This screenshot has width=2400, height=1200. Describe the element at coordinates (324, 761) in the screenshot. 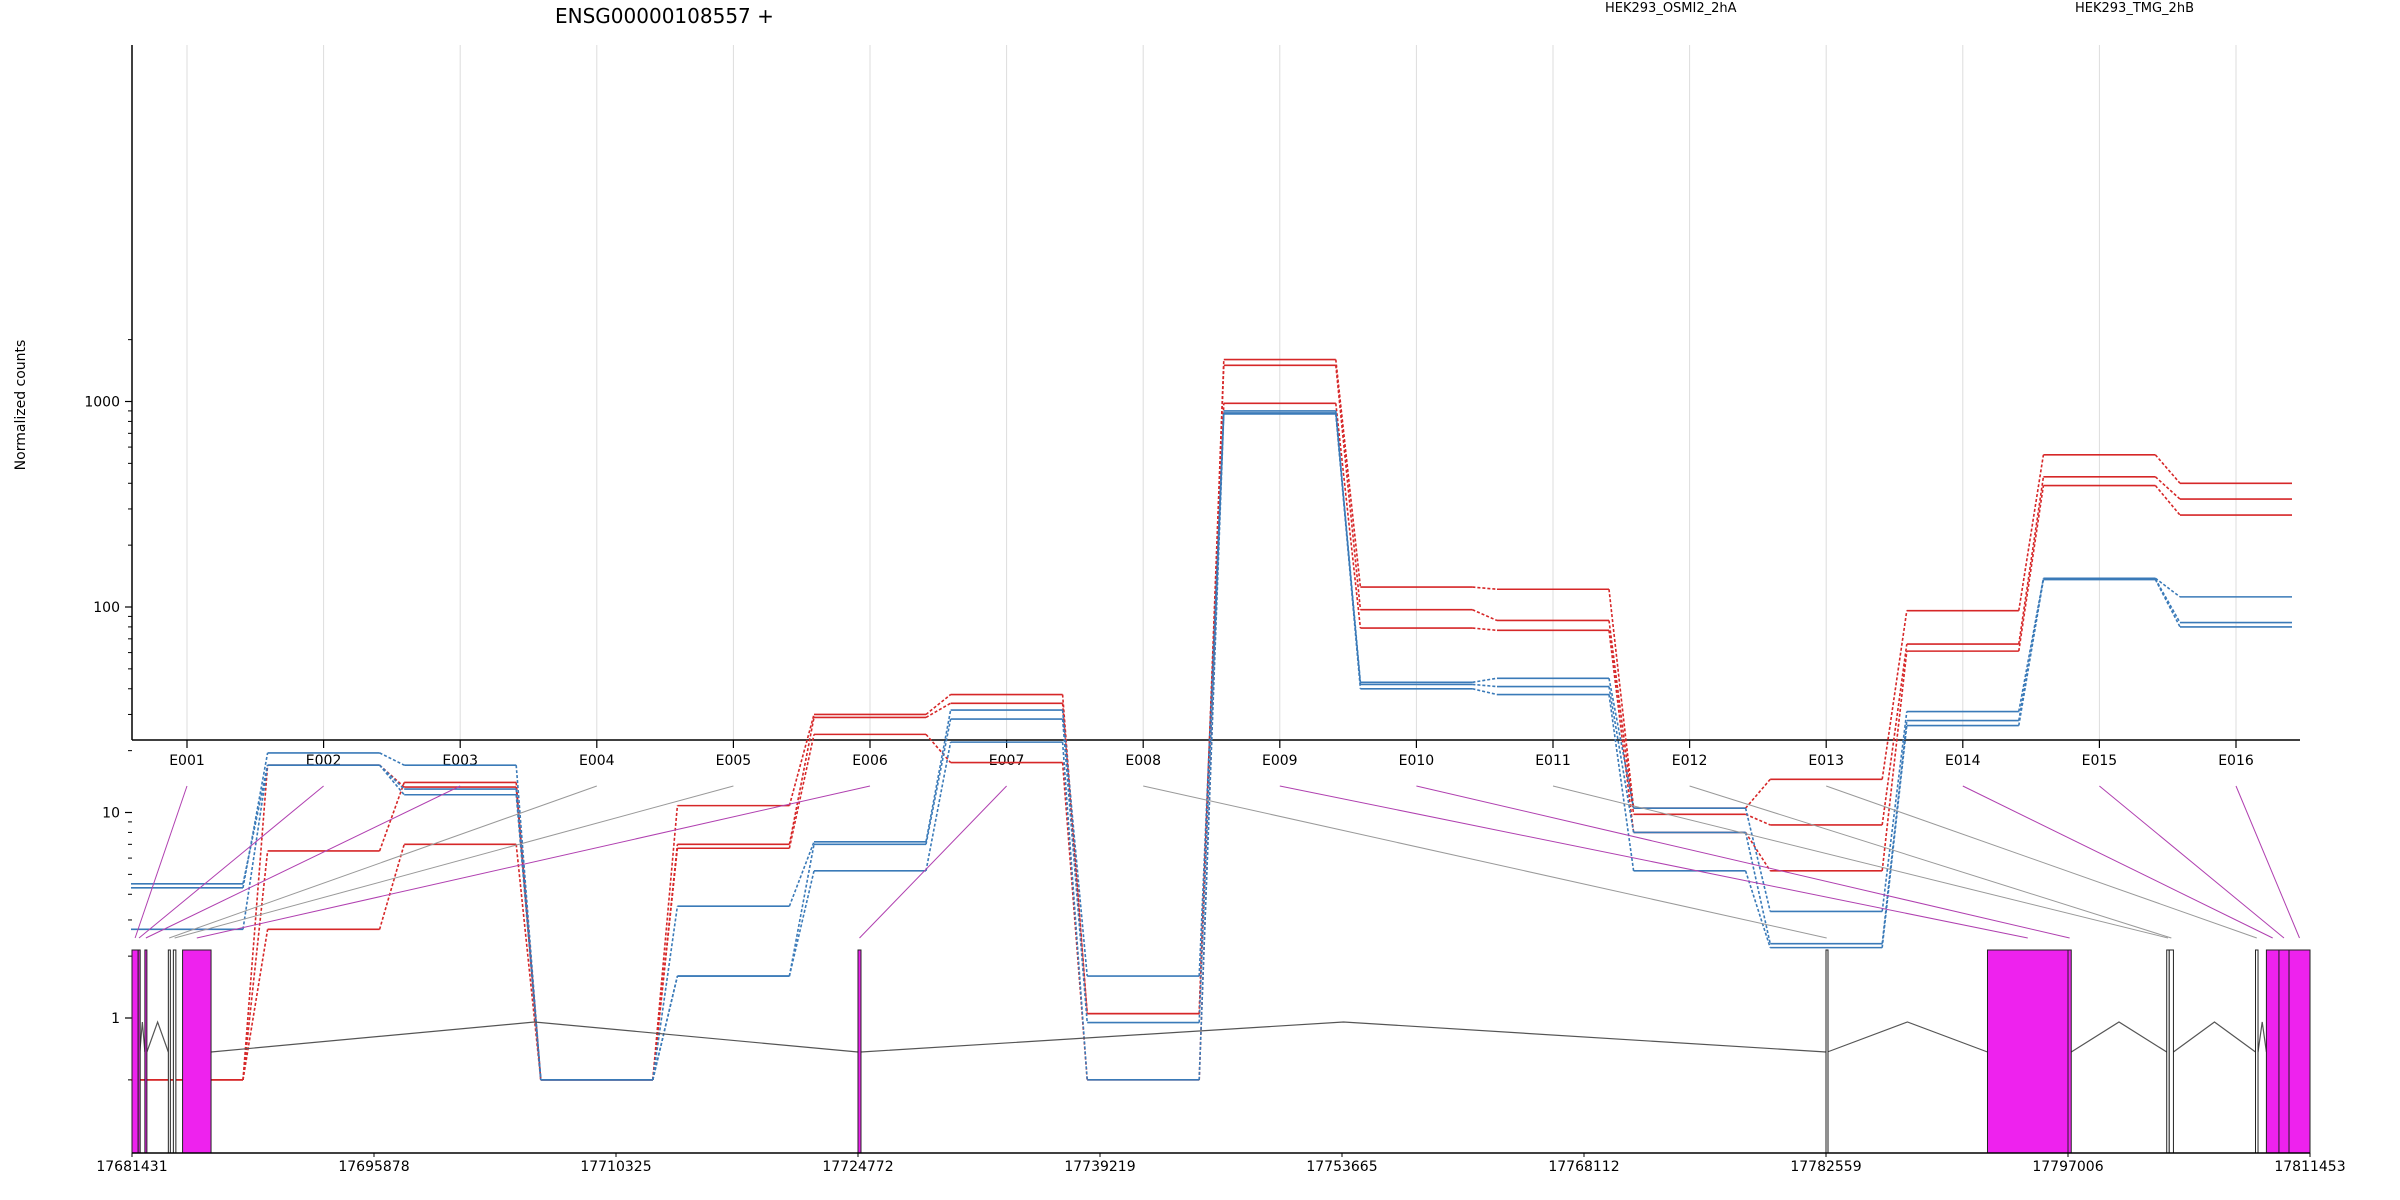

I see `x-tick-label-e002: E002` at that location.